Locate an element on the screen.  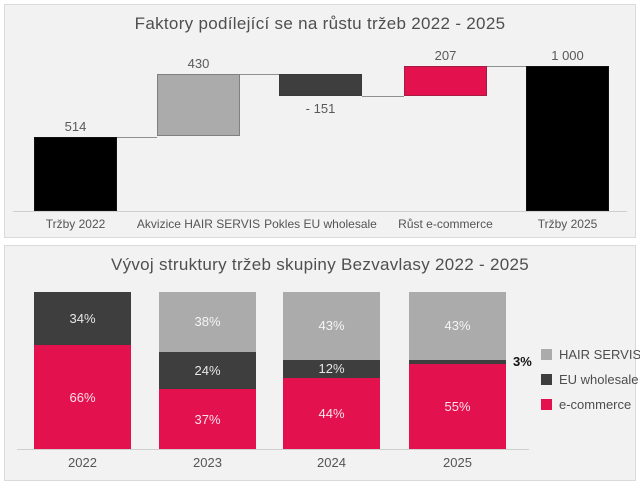
stacked-baseline is located at coordinates (273, 449).